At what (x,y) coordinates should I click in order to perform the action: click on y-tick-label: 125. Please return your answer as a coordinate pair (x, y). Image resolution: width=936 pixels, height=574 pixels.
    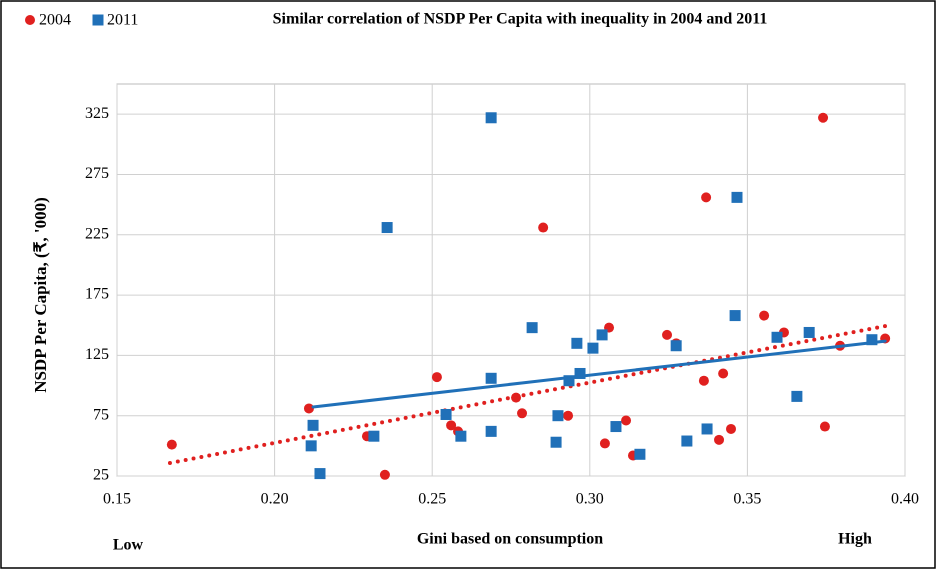
    Looking at the image, I should click on (97, 354).